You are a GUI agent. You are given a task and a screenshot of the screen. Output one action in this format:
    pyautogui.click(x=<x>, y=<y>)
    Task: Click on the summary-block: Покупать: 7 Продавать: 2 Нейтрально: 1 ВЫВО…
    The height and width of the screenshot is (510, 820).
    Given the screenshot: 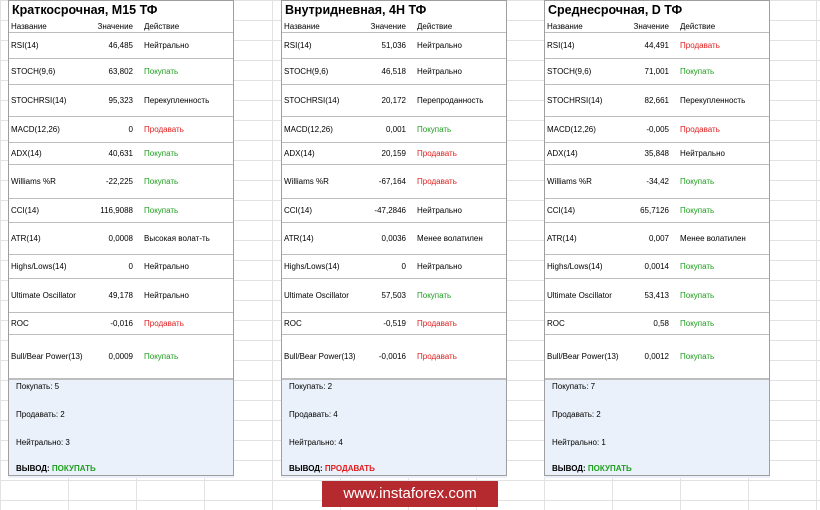 What is the action you would take?
    pyautogui.click(x=657, y=428)
    